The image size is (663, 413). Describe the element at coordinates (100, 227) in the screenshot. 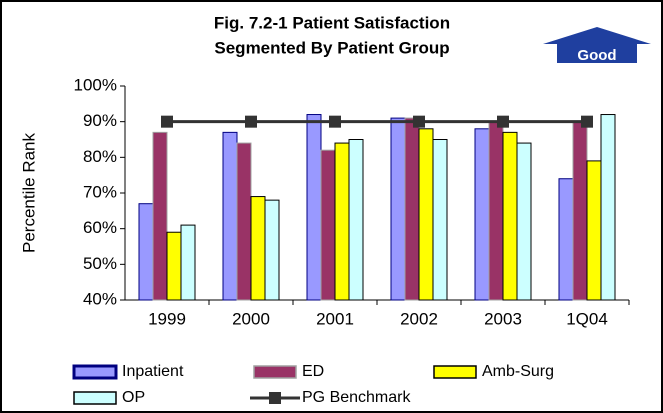

I see `y-tick-label: 60%` at that location.